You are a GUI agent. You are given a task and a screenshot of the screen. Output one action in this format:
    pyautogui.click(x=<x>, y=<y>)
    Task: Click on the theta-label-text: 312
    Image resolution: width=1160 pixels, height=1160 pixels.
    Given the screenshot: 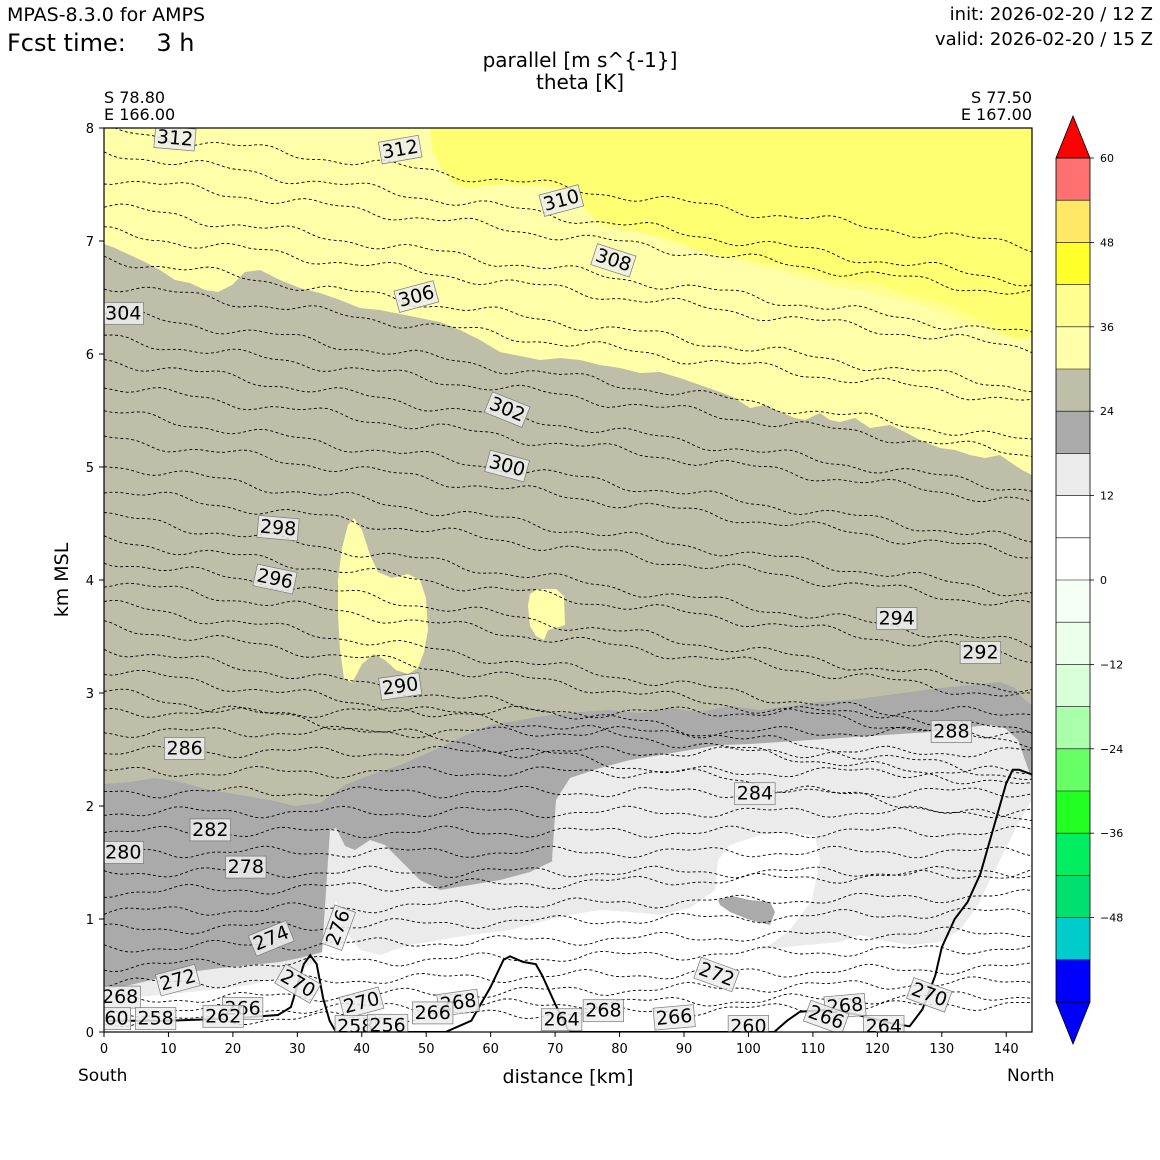 What is the action you would take?
    pyautogui.click(x=175, y=138)
    